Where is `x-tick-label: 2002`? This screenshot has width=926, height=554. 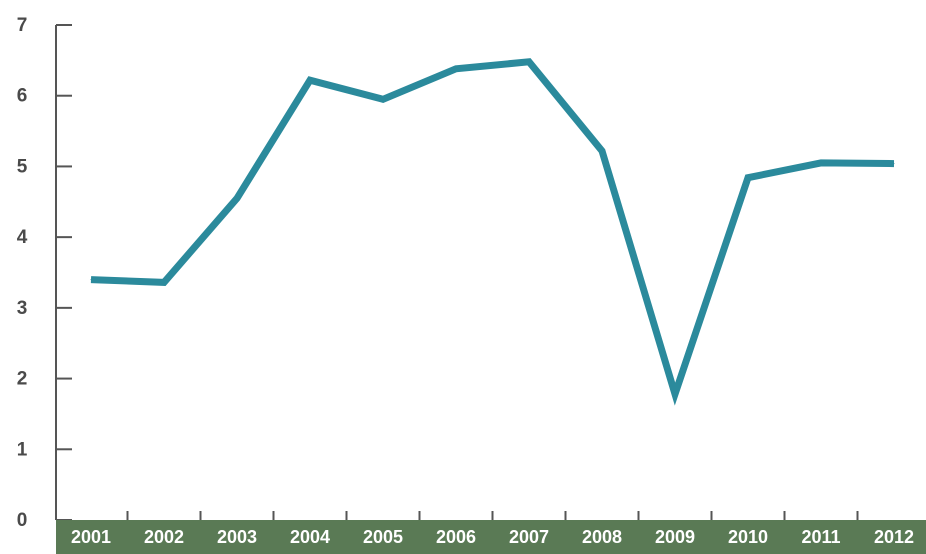
x-tick-label: 2002 is located at coordinates (164, 537).